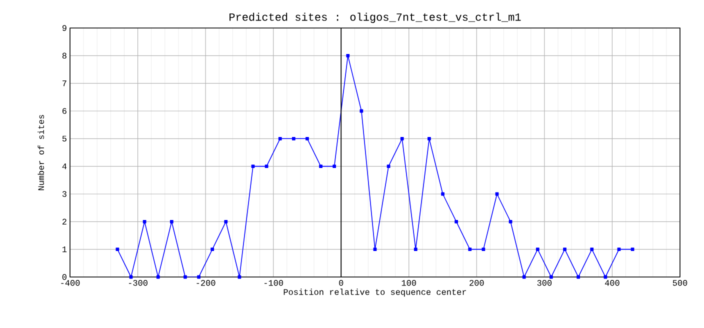 The width and height of the screenshot is (704, 328). What do you see at coordinates (64, 28) in the screenshot?
I see `y-tick-label: 9` at bounding box center [64, 28].